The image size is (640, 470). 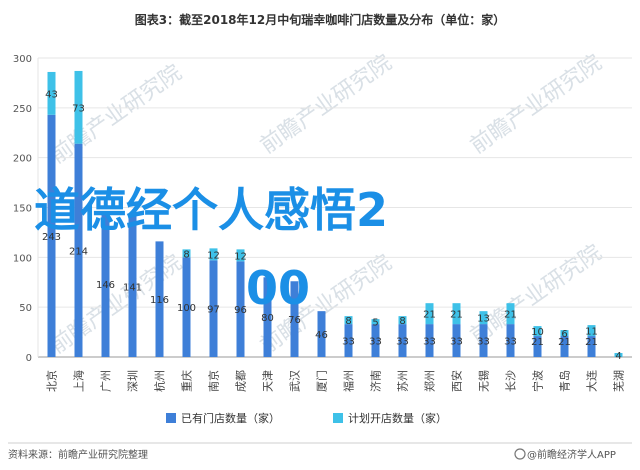 I want to click on x-category-label: 天津, so click(x=268, y=381).